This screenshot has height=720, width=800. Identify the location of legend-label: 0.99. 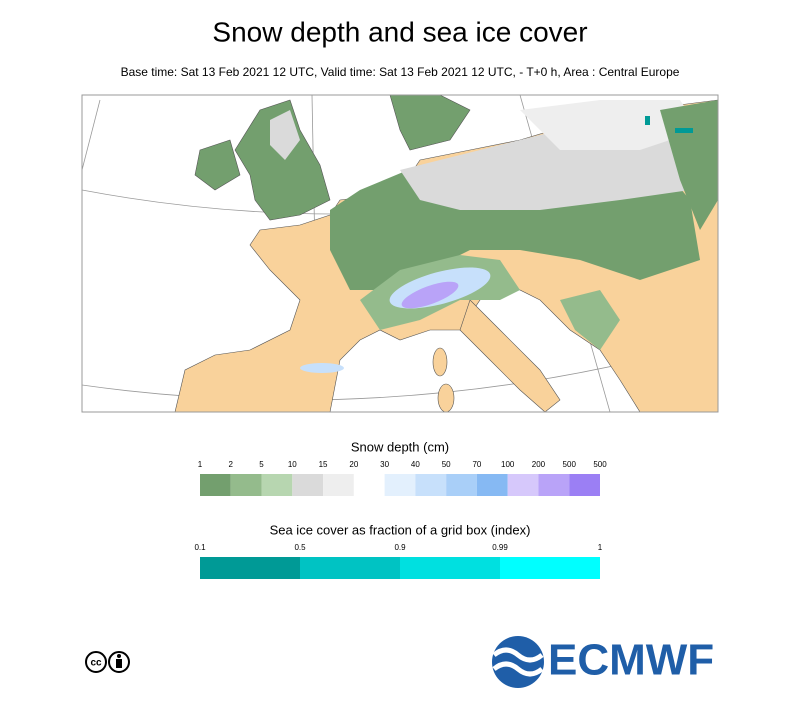
(500, 547).